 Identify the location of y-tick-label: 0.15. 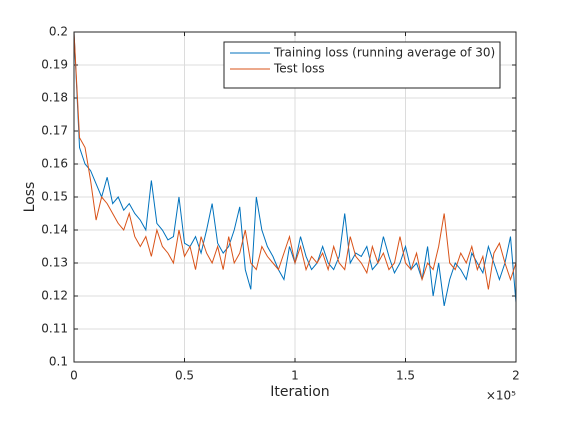
(54, 197).